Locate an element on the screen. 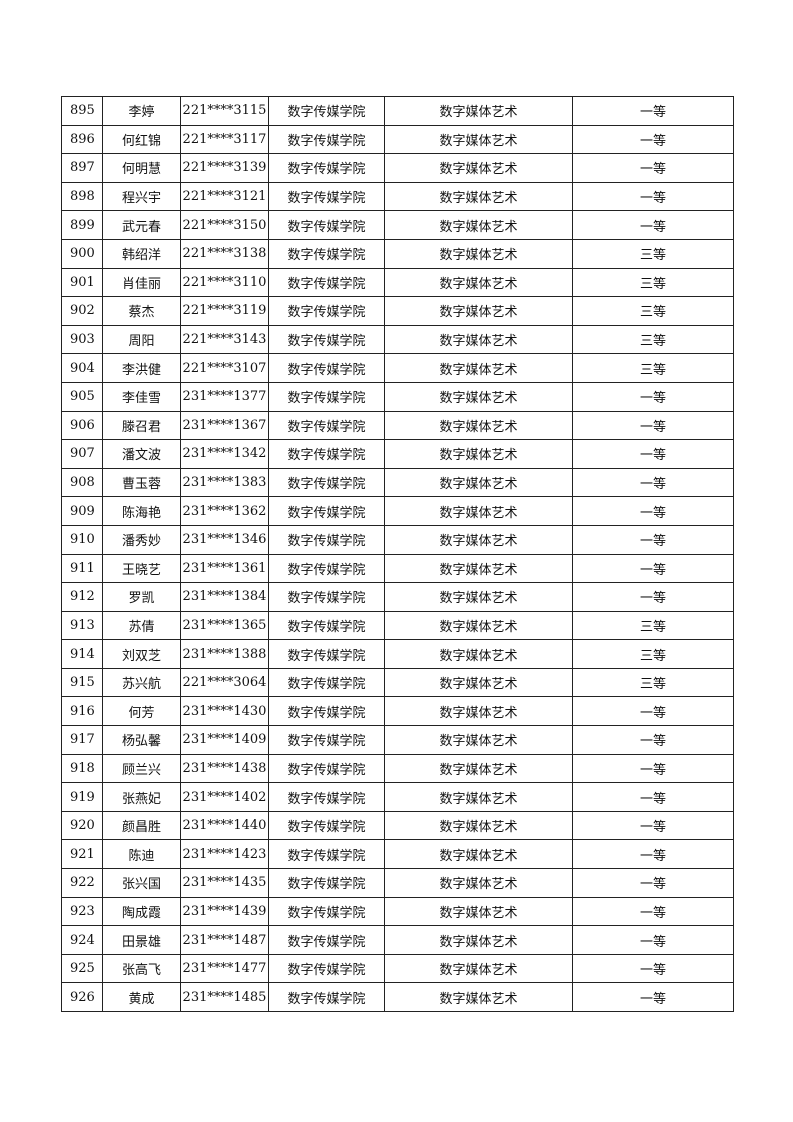 The image size is (793, 1122). table-row: 921 陈迪 231****1423 数字传媒学院 数字媒体艺术 一等 is located at coordinates (397, 854).